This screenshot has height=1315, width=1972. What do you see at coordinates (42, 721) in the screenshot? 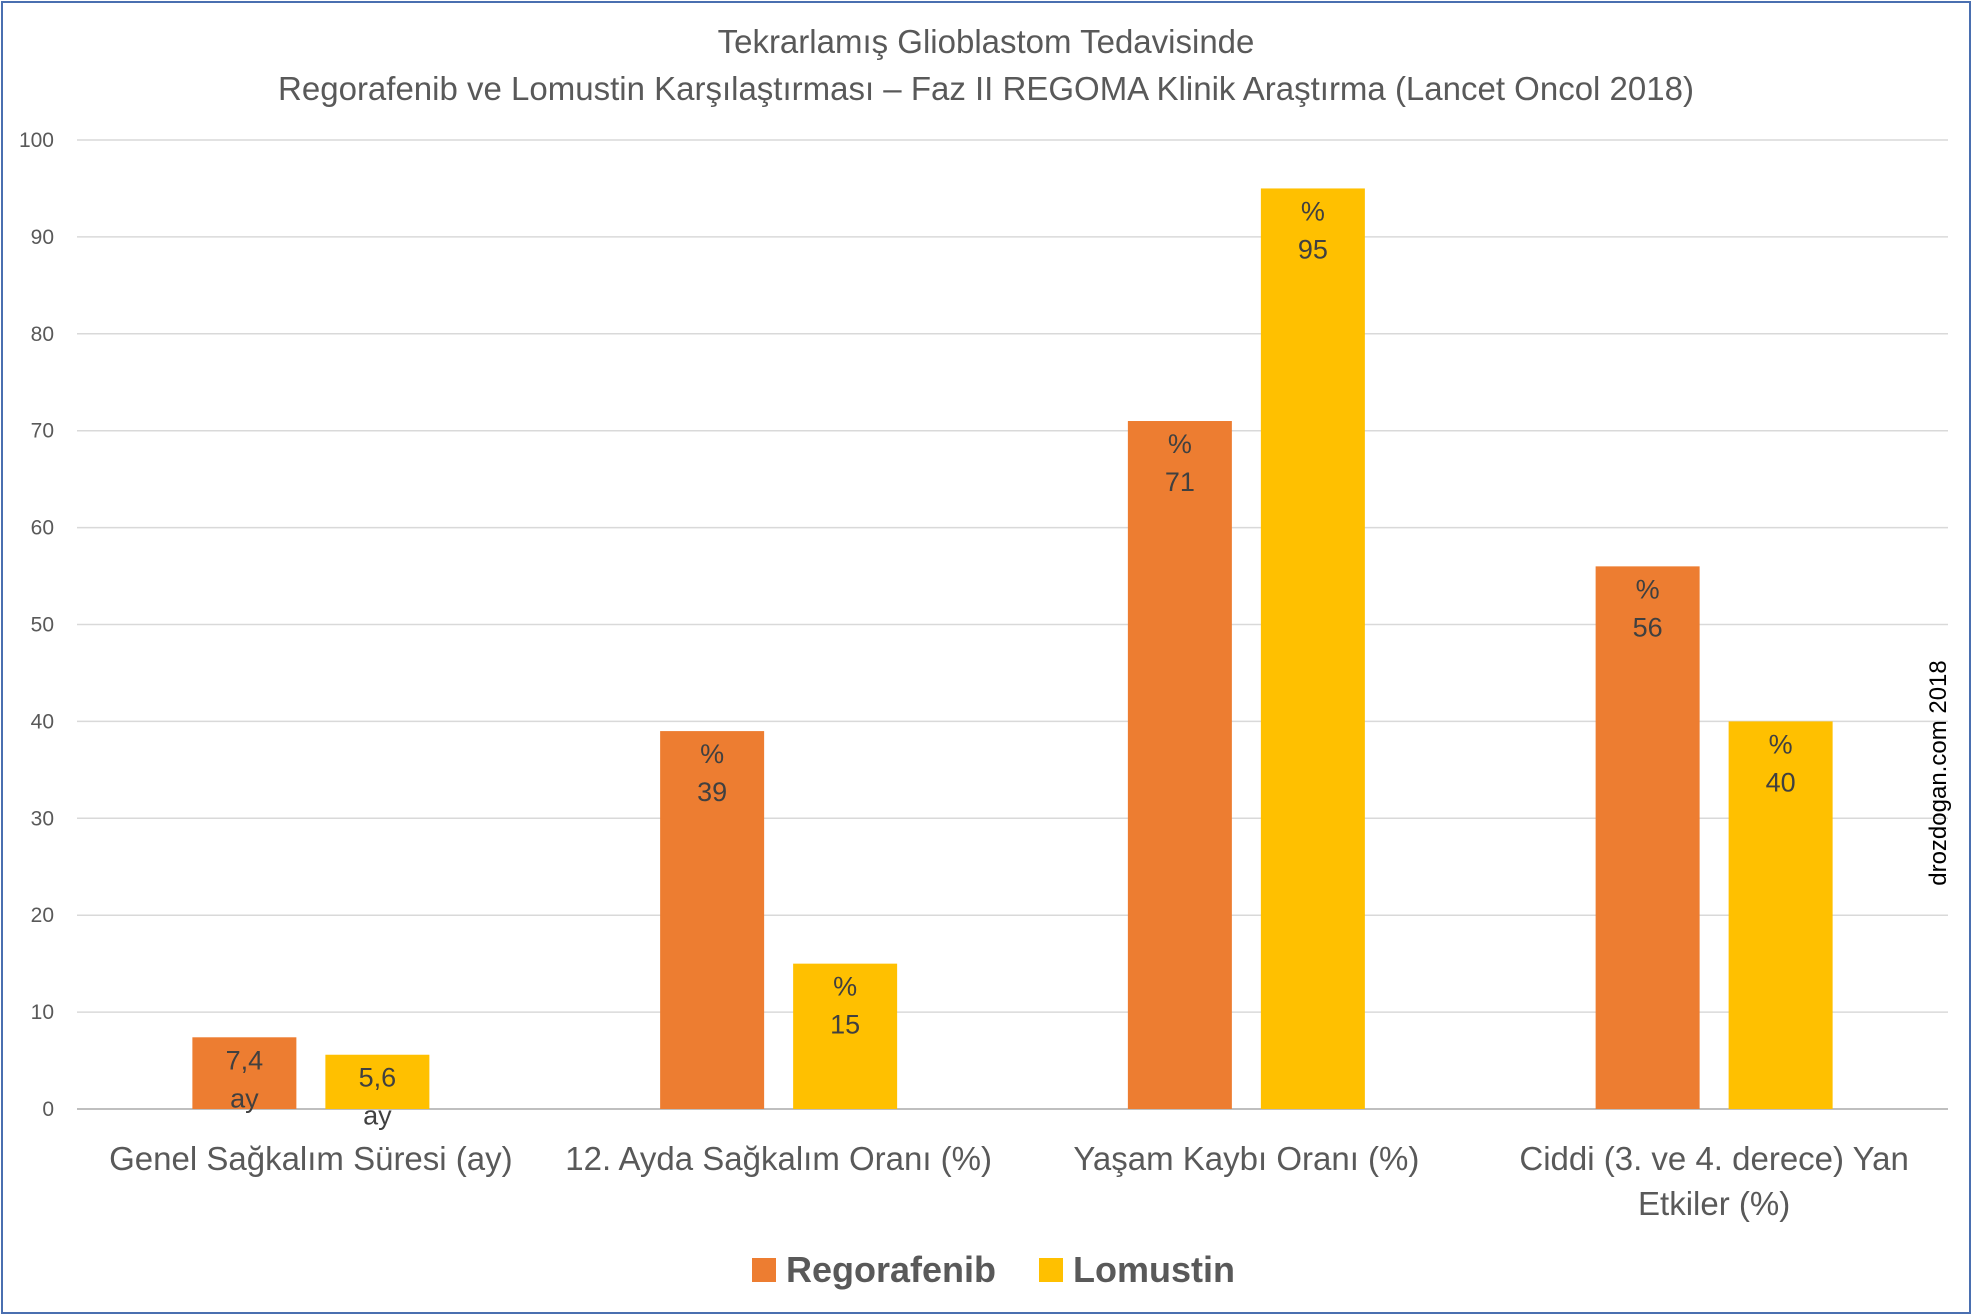
I see `y-tick-label: 40` at bounding box center [42, 721].